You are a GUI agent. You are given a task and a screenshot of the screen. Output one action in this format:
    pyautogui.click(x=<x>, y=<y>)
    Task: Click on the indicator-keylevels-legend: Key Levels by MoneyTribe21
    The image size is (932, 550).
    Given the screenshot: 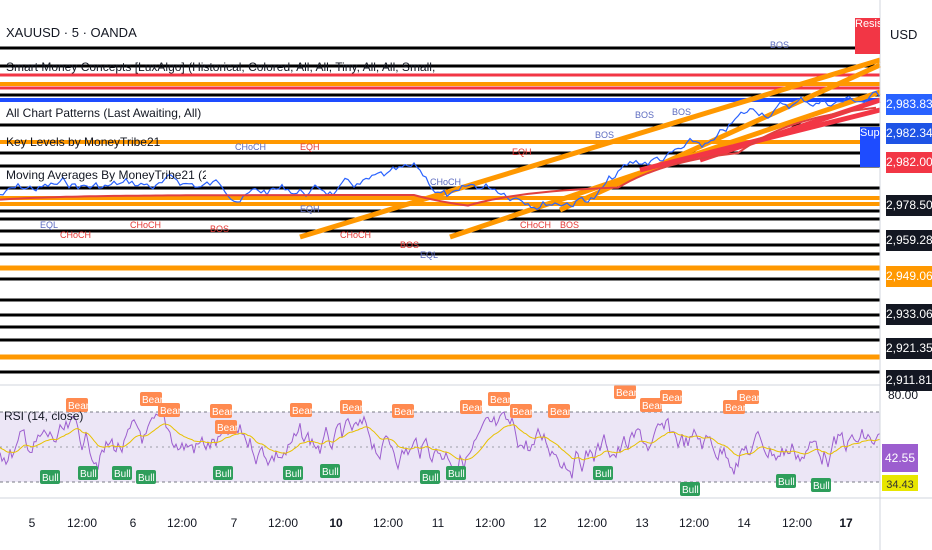 What is the action you would take?
    pyautogui.click(x=83, y=142)
    